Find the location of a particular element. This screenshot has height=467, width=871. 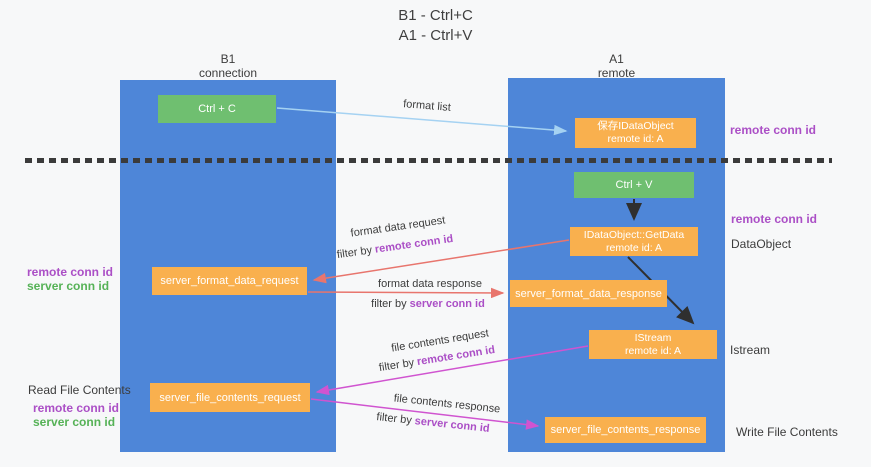

server-file-contents-response-label: server_file_contents_response is located at coordinates (625, 430).